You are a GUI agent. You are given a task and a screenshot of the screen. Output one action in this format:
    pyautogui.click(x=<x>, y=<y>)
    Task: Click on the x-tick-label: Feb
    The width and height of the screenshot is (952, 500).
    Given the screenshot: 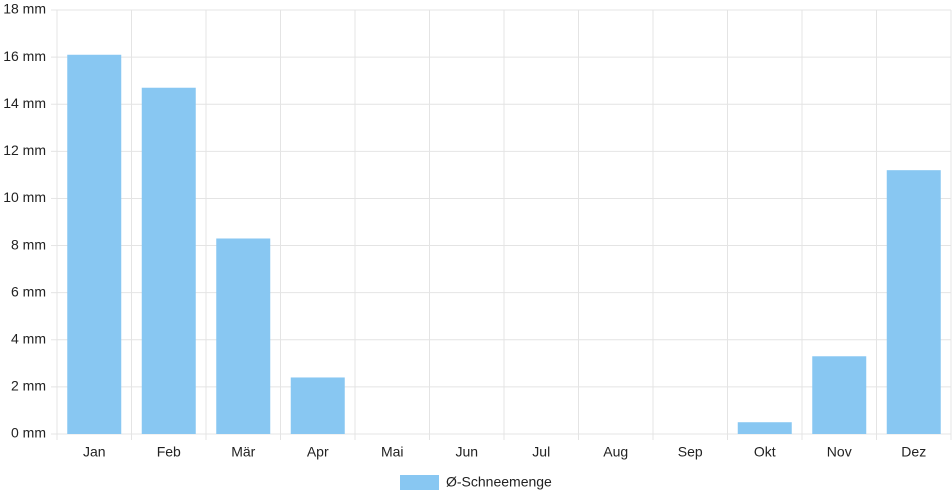 What is the action you would take?
    pyautogui.click(x=169, y=452)
    